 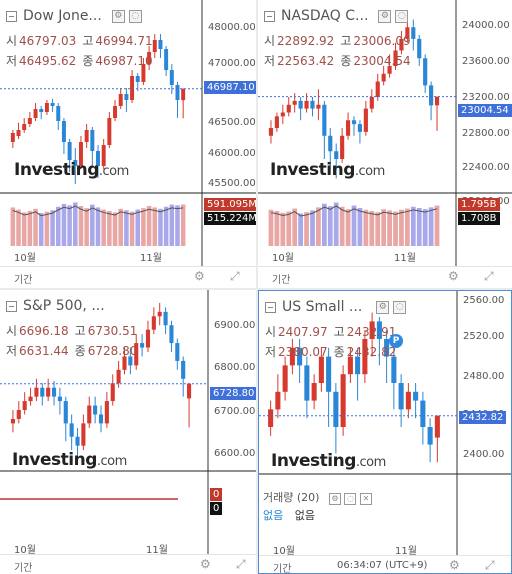 I want to click on volume-tag: 0, so click(x=216, y=508).